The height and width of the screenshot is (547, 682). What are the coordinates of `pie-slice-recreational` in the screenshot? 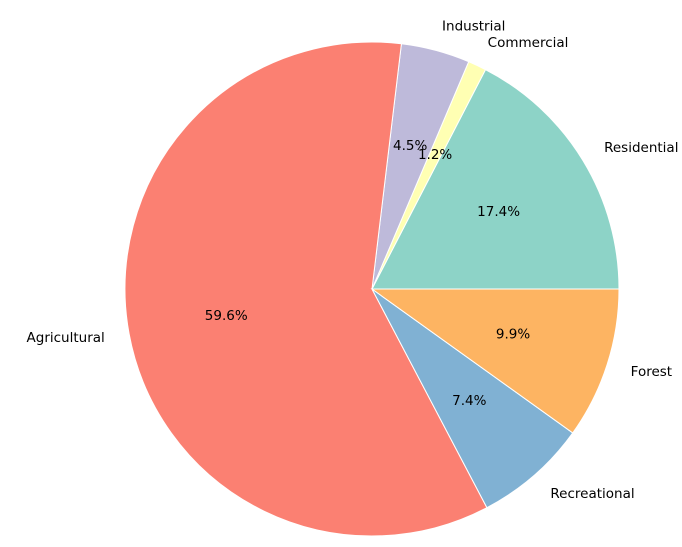 It's located at (472, 398).